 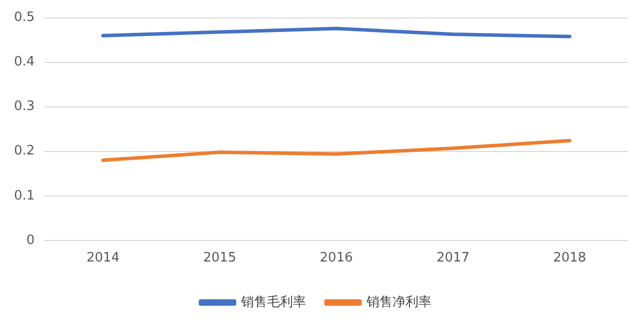 I want to click on y-tick-label: 0.5, so click(x=24, y=18).